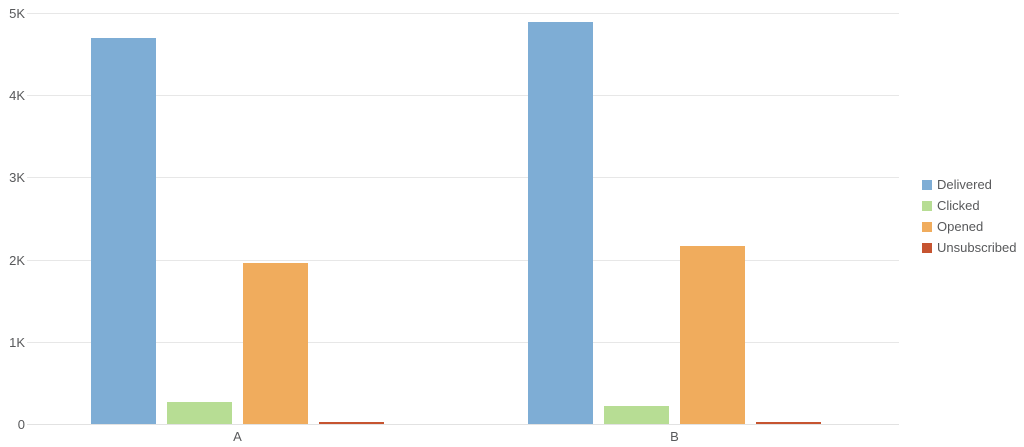 Image resolution: width=1024 pixels, height=447 pixels. What do you see at coordinates (351, 422) in the screenshot?
I see `bar-unsubscribed-A` at bounding box center [351, 422].